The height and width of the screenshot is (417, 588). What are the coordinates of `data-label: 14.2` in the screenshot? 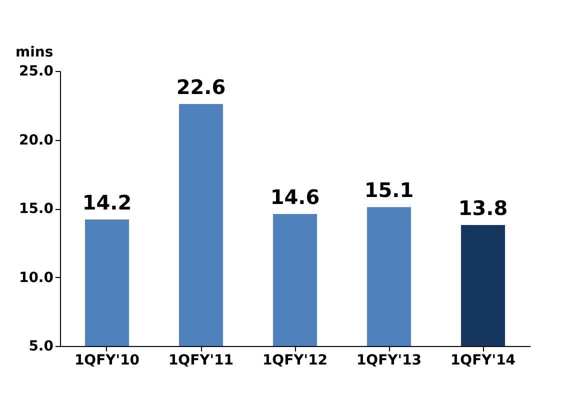 It's located at (107, 202).